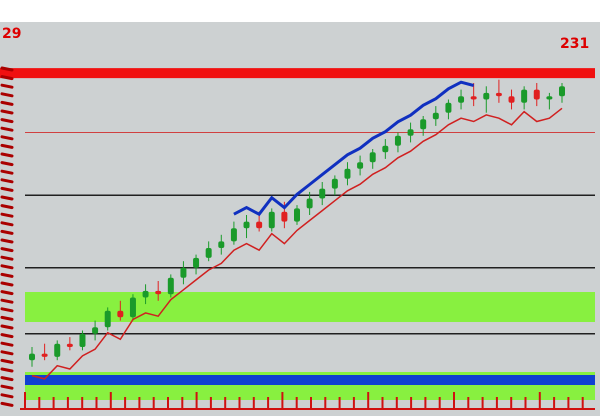 This screenshot has width=600, height=416. Describe the element at coordinates (12, 34) in the screenshot. I see `corner-label-top-left: 29` at that location.